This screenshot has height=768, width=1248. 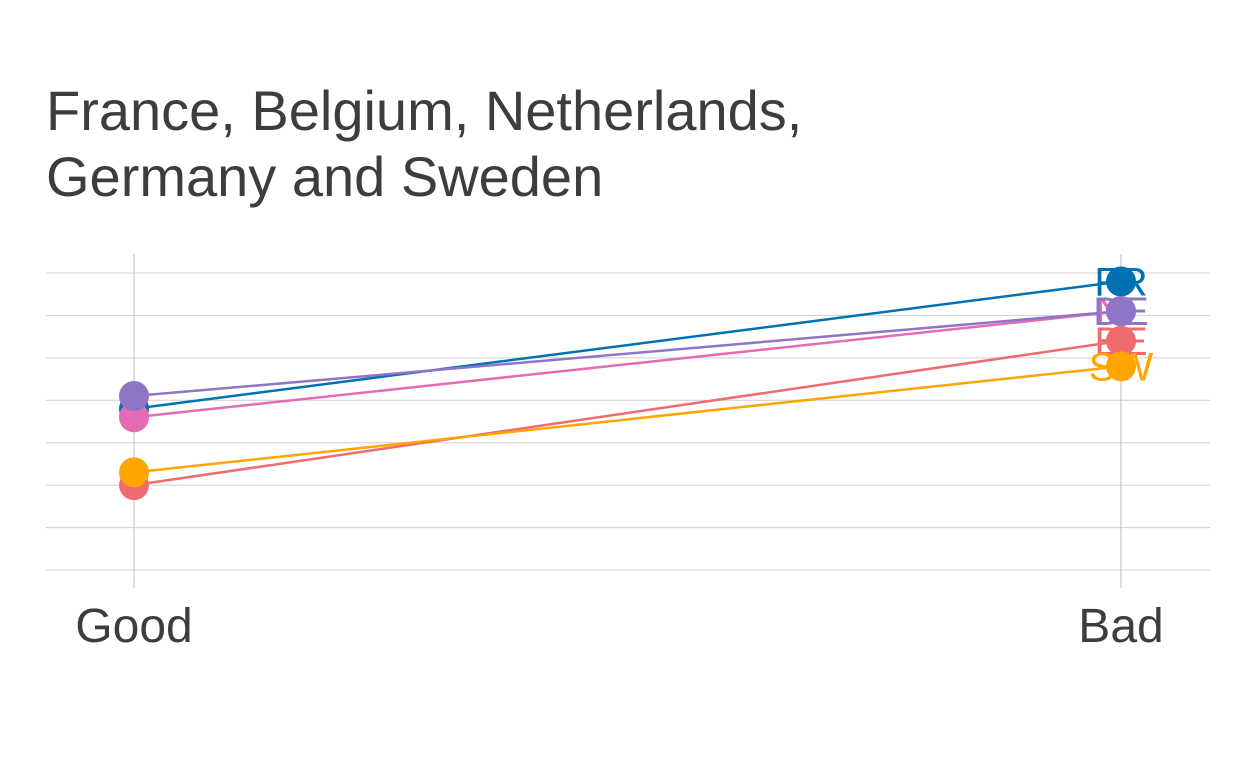 I want to click on series-line-sw, so click(x=627, y=419).